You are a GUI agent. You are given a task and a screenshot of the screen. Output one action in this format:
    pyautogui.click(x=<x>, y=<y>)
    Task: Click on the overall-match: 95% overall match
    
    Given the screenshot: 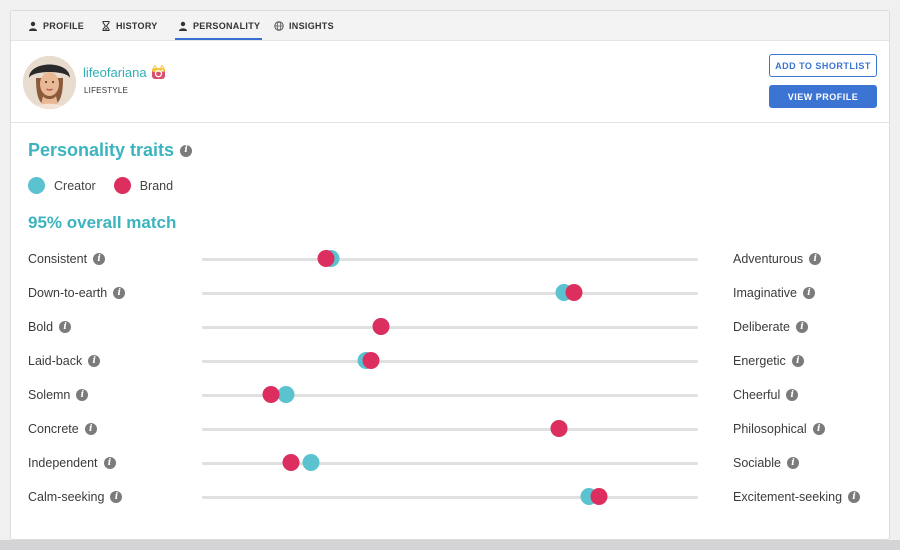 What is the action you would take?
    pyautogui.click(x=102, y=222)
    